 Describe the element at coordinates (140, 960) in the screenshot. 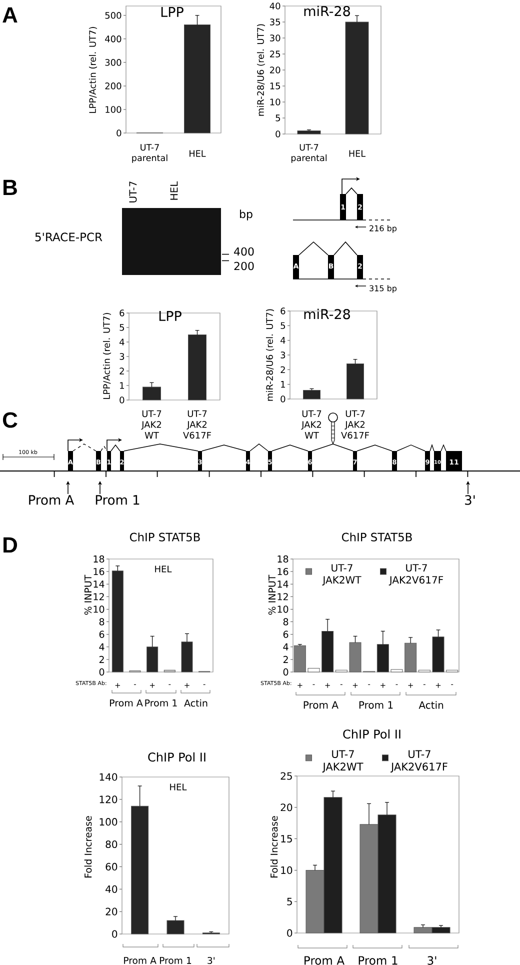

I see `x-tick-label: Prom A` at that location.